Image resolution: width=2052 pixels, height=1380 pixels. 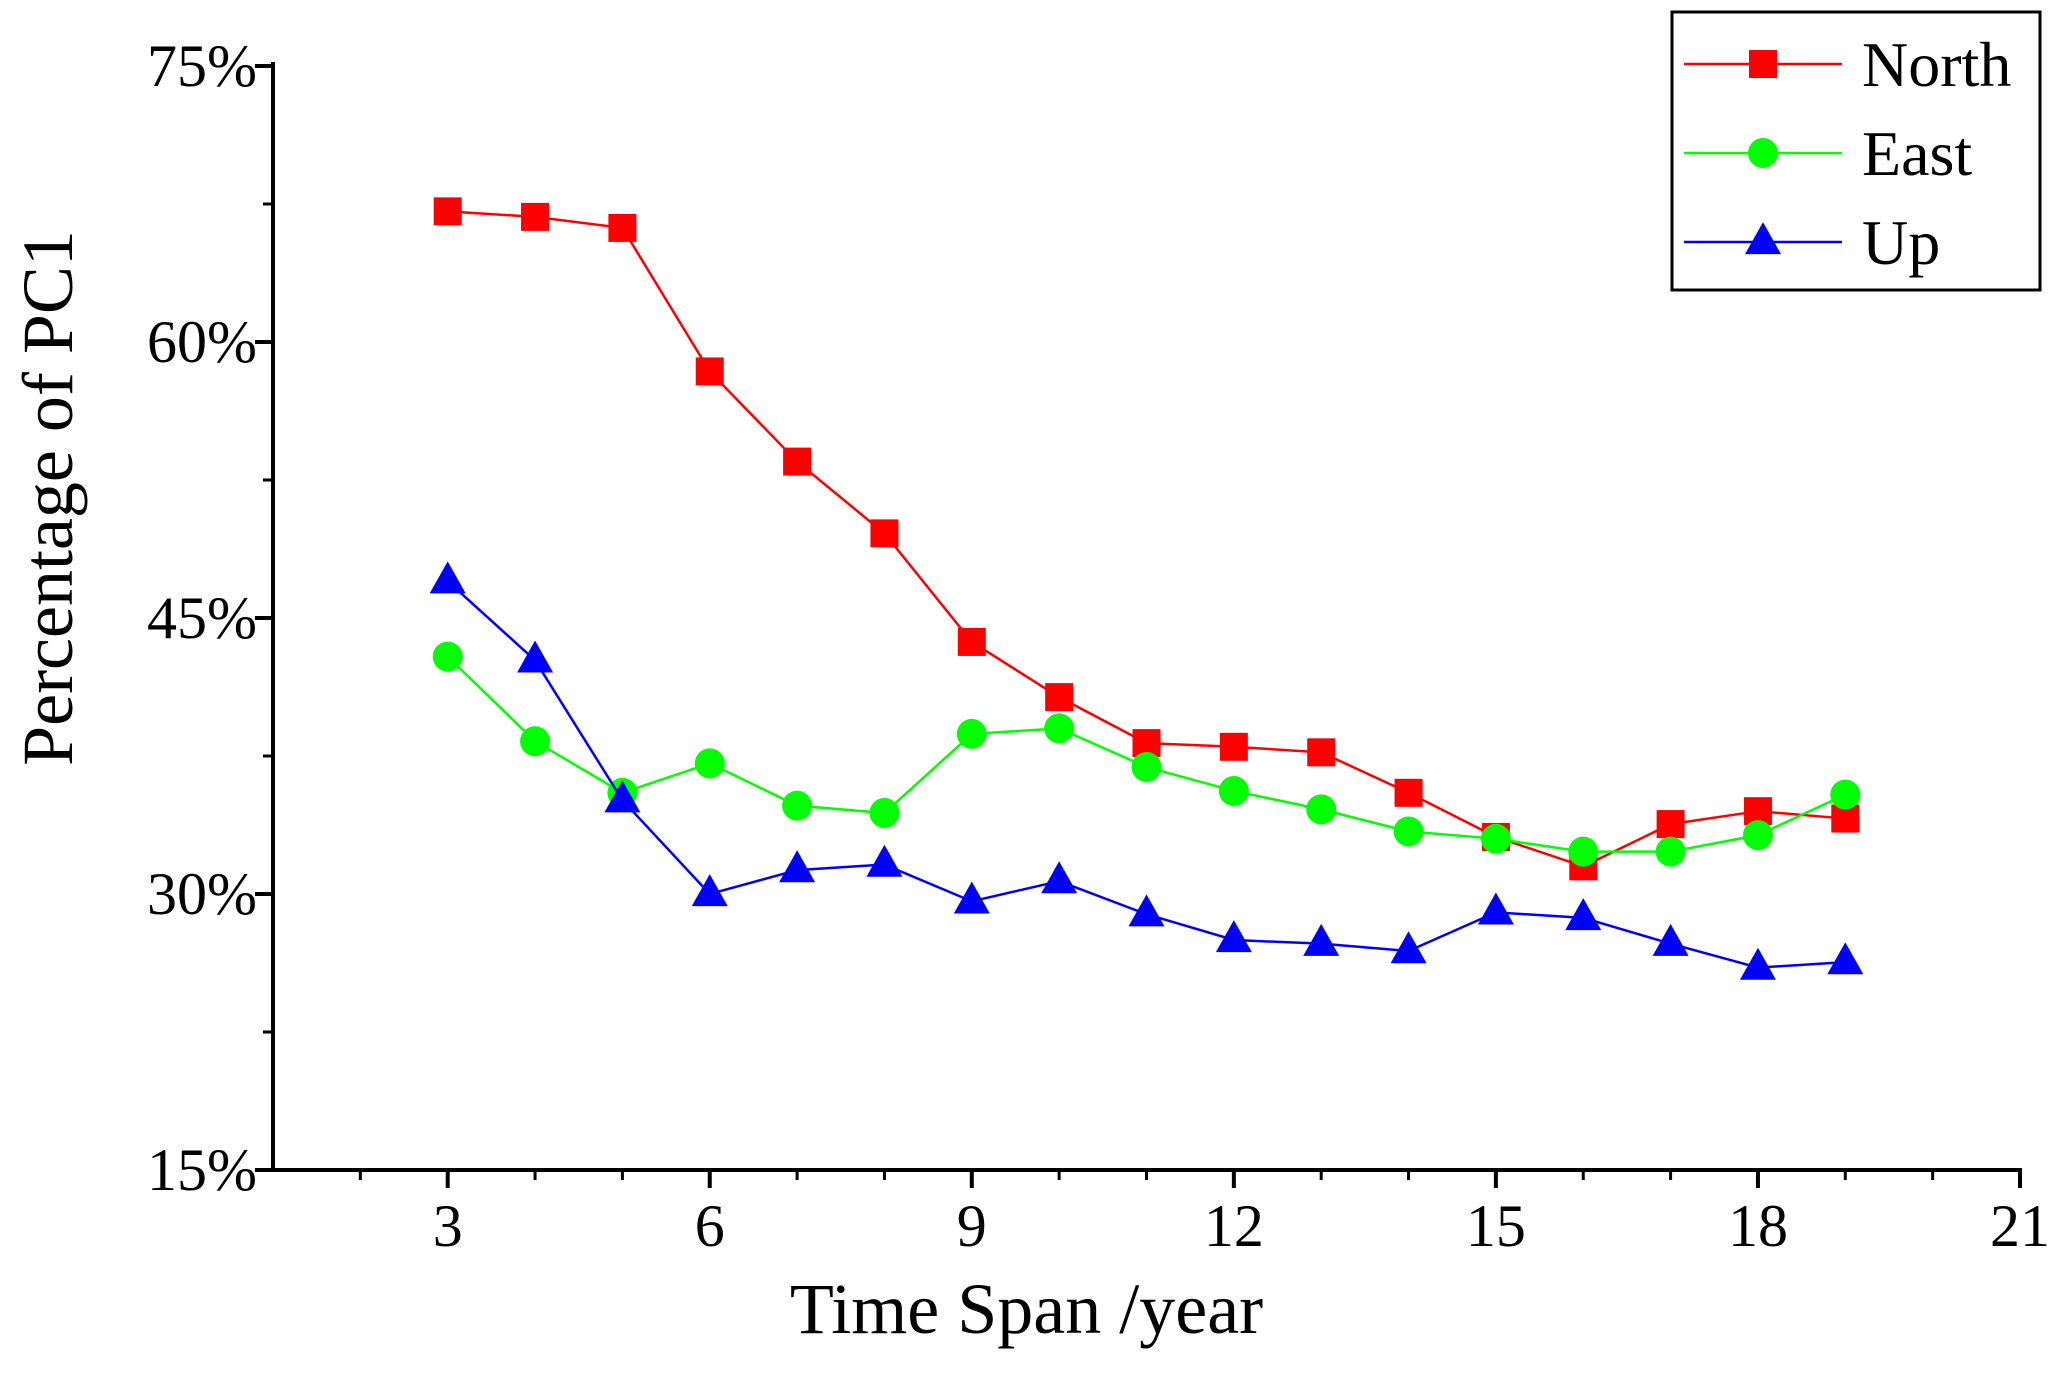 I want to click on y-tick-label: 60%, so click(x=202, y=342).